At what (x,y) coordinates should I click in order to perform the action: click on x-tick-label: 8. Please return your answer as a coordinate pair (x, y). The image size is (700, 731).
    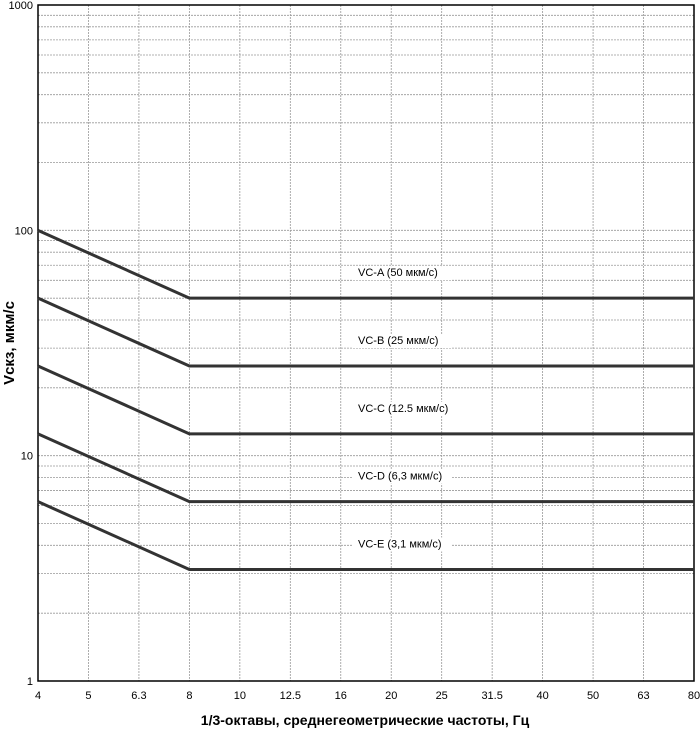
    Looking at the image, I should click on (189, 696).